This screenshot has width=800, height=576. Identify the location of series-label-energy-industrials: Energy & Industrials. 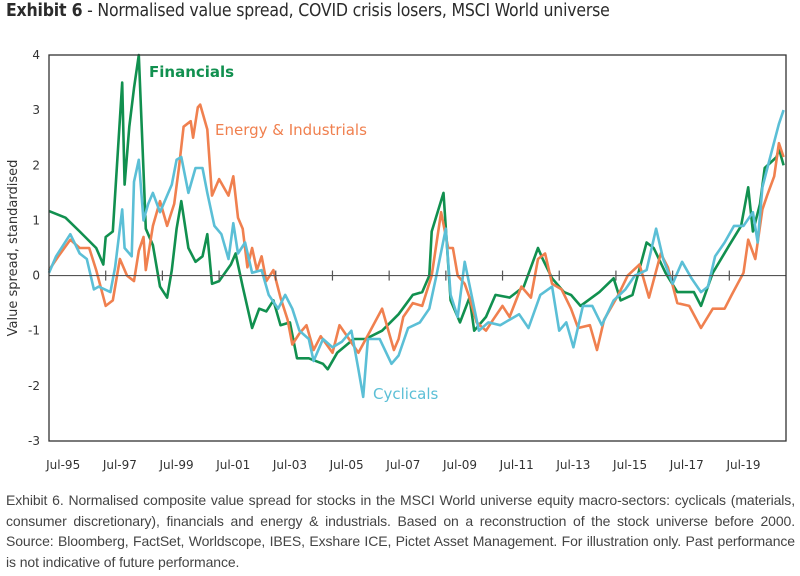
(291, 130).